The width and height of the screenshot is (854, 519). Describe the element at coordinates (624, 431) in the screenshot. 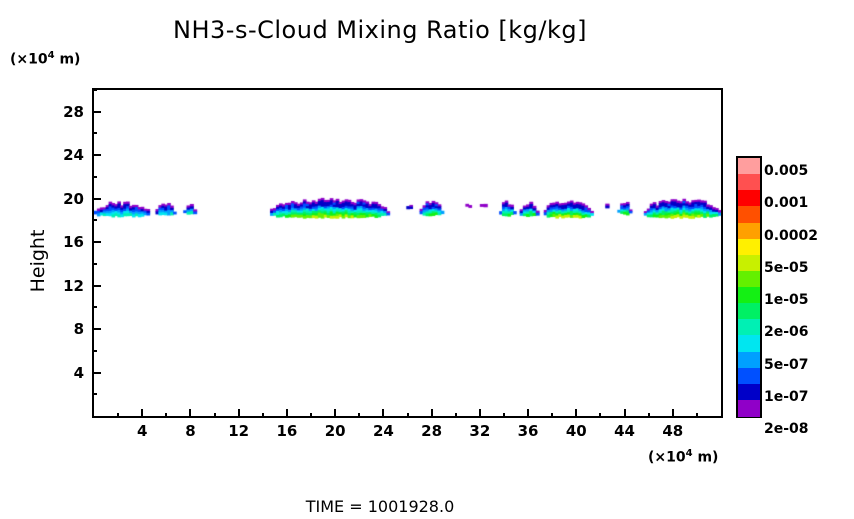

I see `x-tick-label: 44` at that location.